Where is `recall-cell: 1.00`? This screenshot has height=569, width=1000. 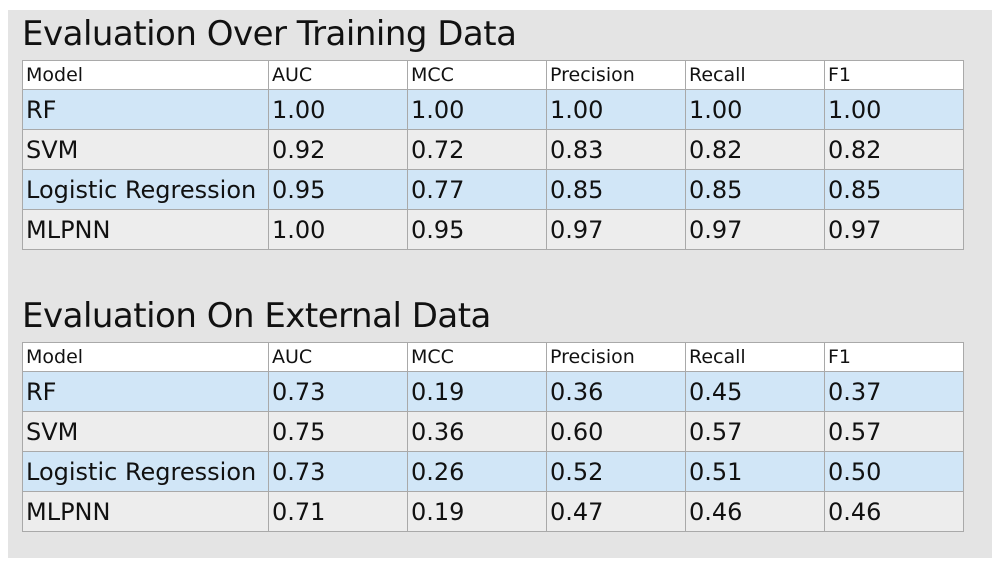
recall-cell: 1.00 is located at coordinates (755, 109).